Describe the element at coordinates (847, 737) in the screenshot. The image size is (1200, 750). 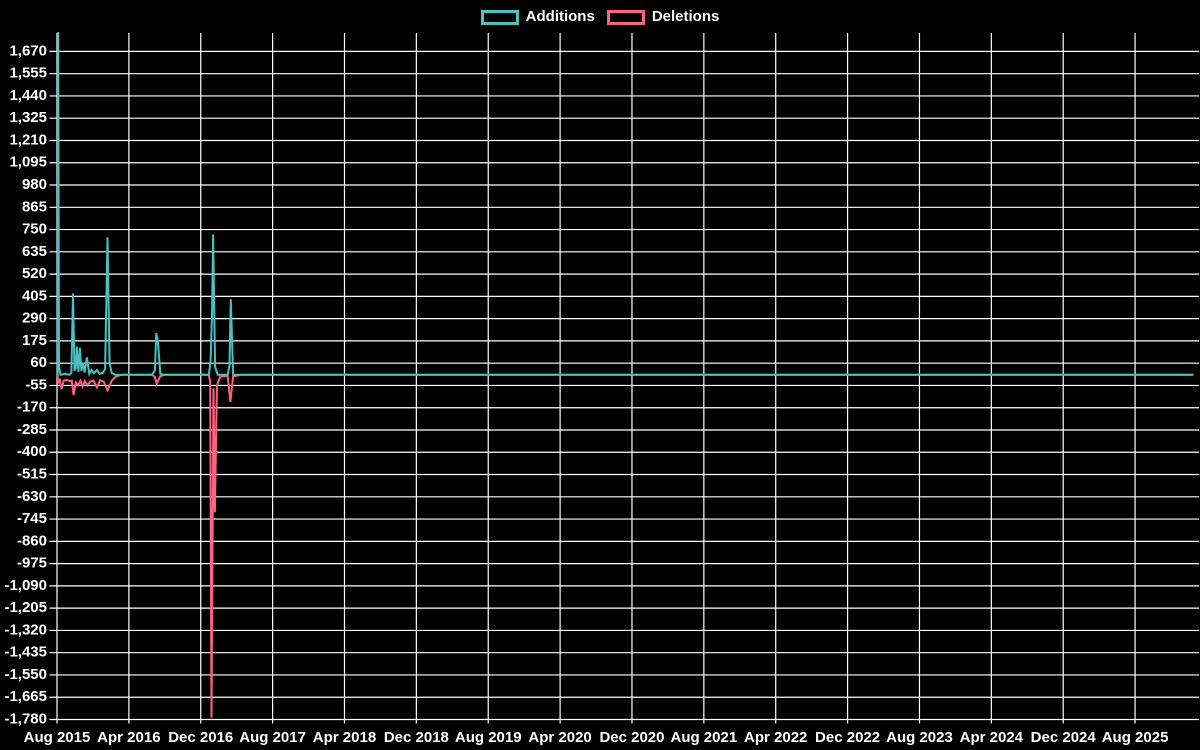
I see `x-tick-label: Dec 2022` at that location.